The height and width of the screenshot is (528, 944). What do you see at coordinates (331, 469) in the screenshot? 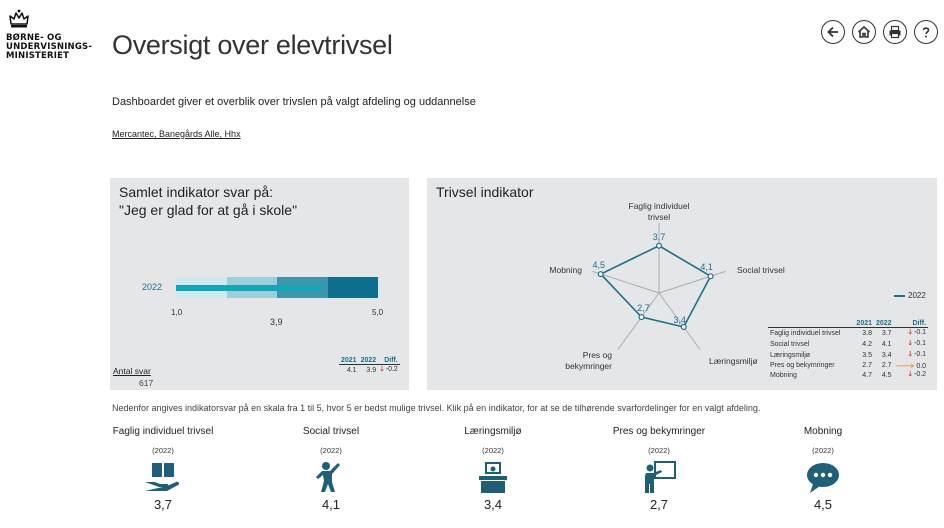
I see `indicator-social: Social trivsel (2022) 4,1` at bounding box center [331, 469].